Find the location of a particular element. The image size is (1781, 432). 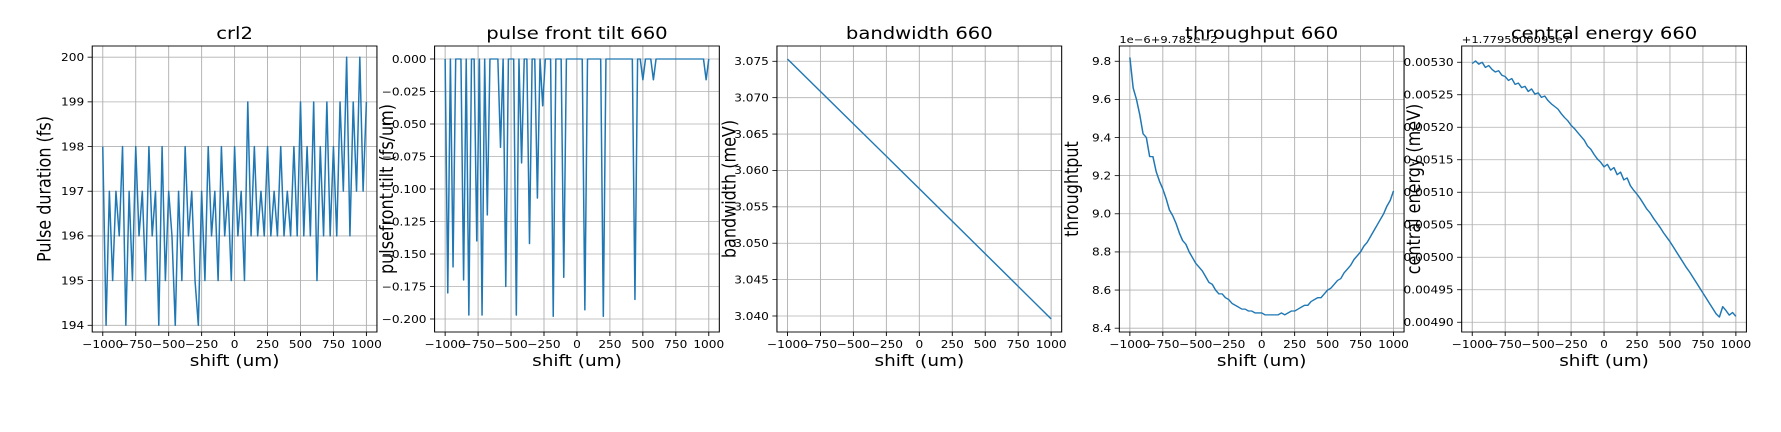

y-tick-label: 0.000 is located at coordinates (409, 59).